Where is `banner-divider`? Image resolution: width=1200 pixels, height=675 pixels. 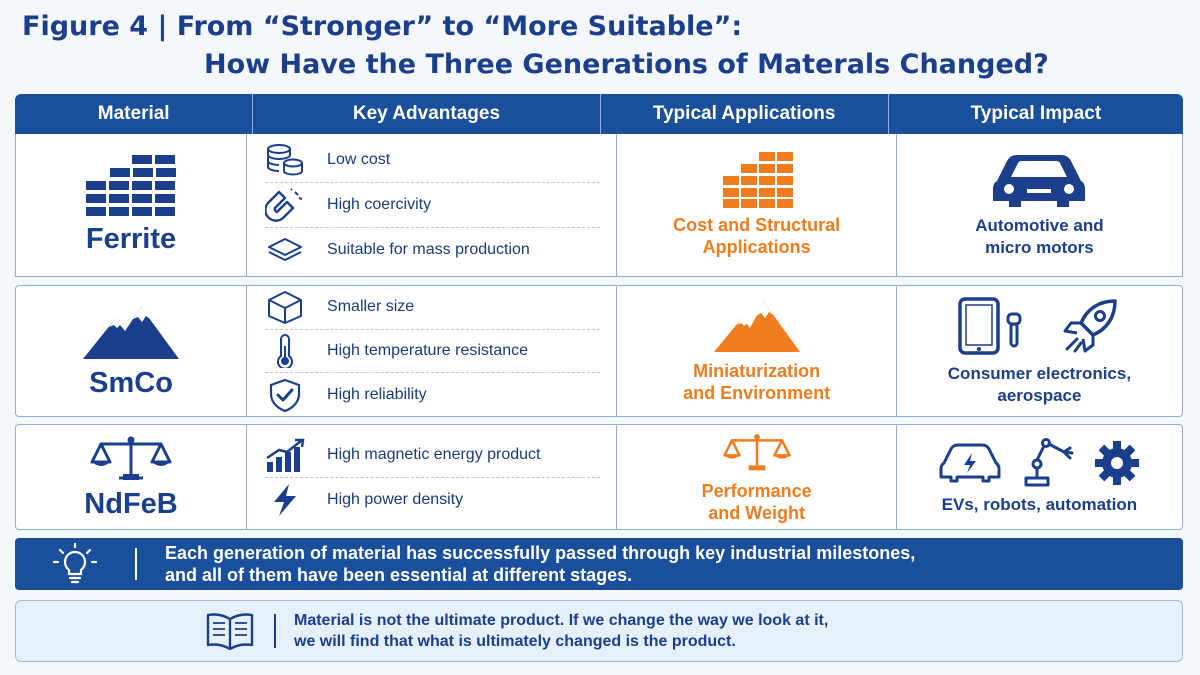 banner-divider is located at coordinates (136, 564).